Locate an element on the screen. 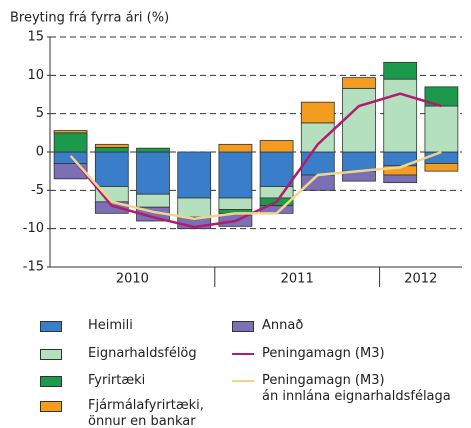 Image resolution: width=471 pixels, height=428 pixels. y-tick-label: -5 is located at coordinates (37, 190).